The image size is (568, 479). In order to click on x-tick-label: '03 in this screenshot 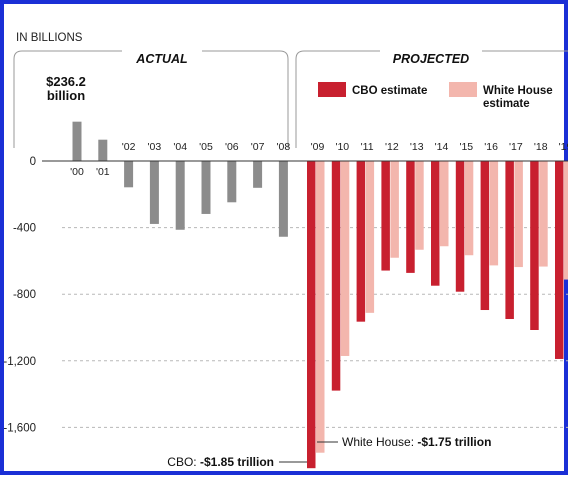, I will do `click(155, 147)`.